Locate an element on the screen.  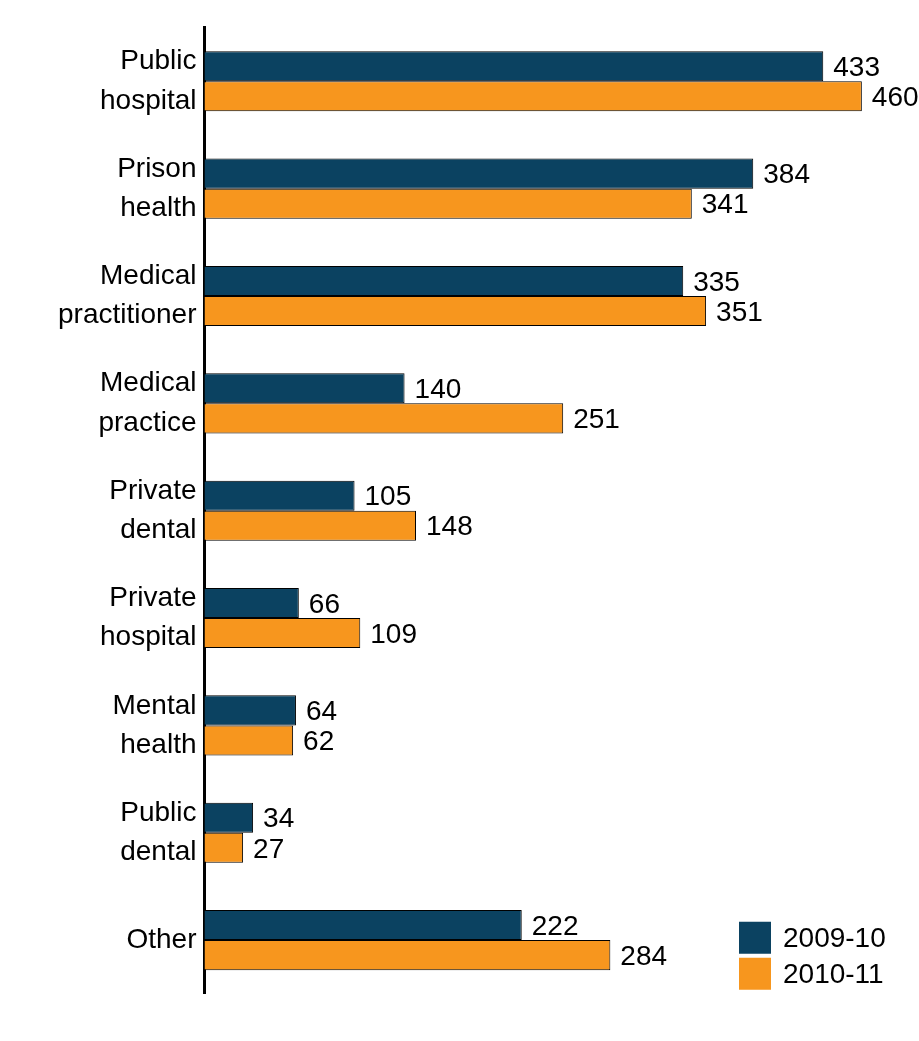
y-tick-label: Medical practice is located at coordinates (147, 401).